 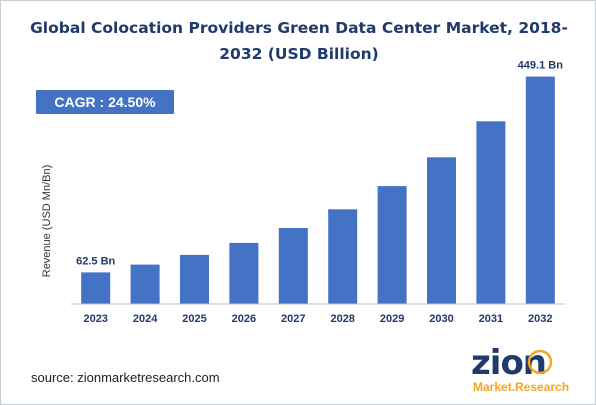 I want to click on x-tick-label-2028: 2028, so click(x=342, y=319).